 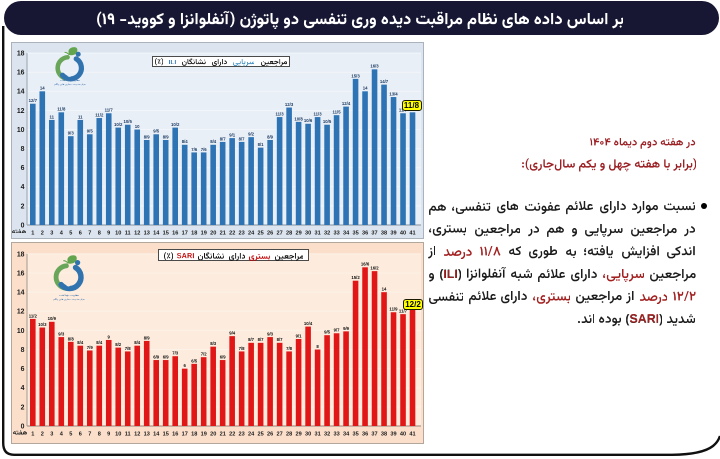 What do you see at coordinates (32, 434) in the screenshot?
I see `svg-text: 1` at bounding box center [32, 434].